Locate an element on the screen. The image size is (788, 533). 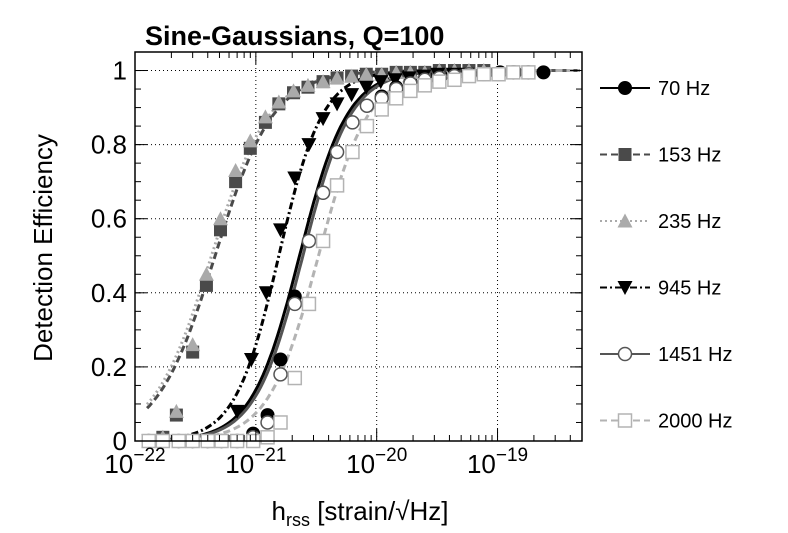
chart-title: Sine-Gaussians, Q=100 is located at coordinates (294, 36).